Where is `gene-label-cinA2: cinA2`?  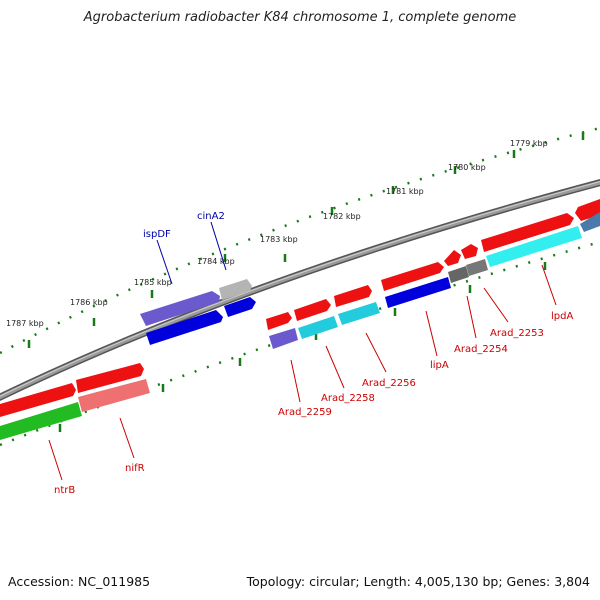
gene-label-cinA2: cinA2 is located at coordinates (211, 216).